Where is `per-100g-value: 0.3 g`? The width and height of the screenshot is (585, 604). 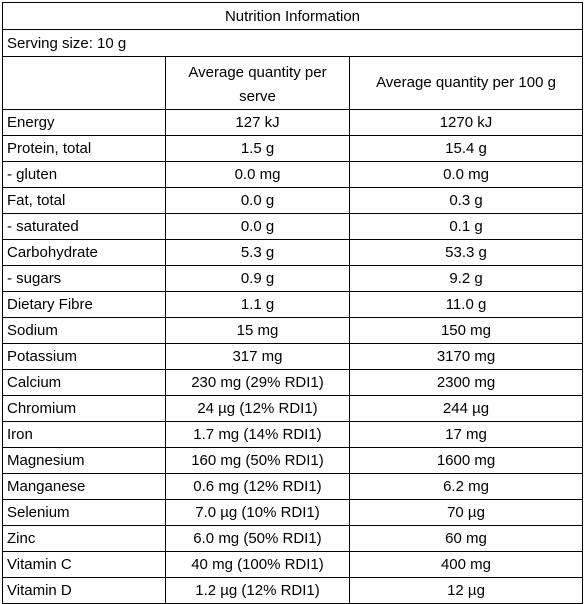
per-100g-value: 0.3 g is located at coordinates (466, 200).